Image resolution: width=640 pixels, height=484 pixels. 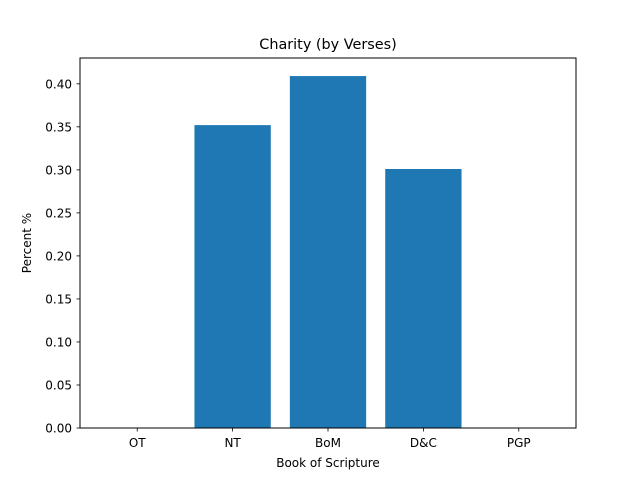 What do you see at coordinates (58, 84) in the screenshot?
I see `y-tick-label: 0.40` at bounding box center [58, 84].